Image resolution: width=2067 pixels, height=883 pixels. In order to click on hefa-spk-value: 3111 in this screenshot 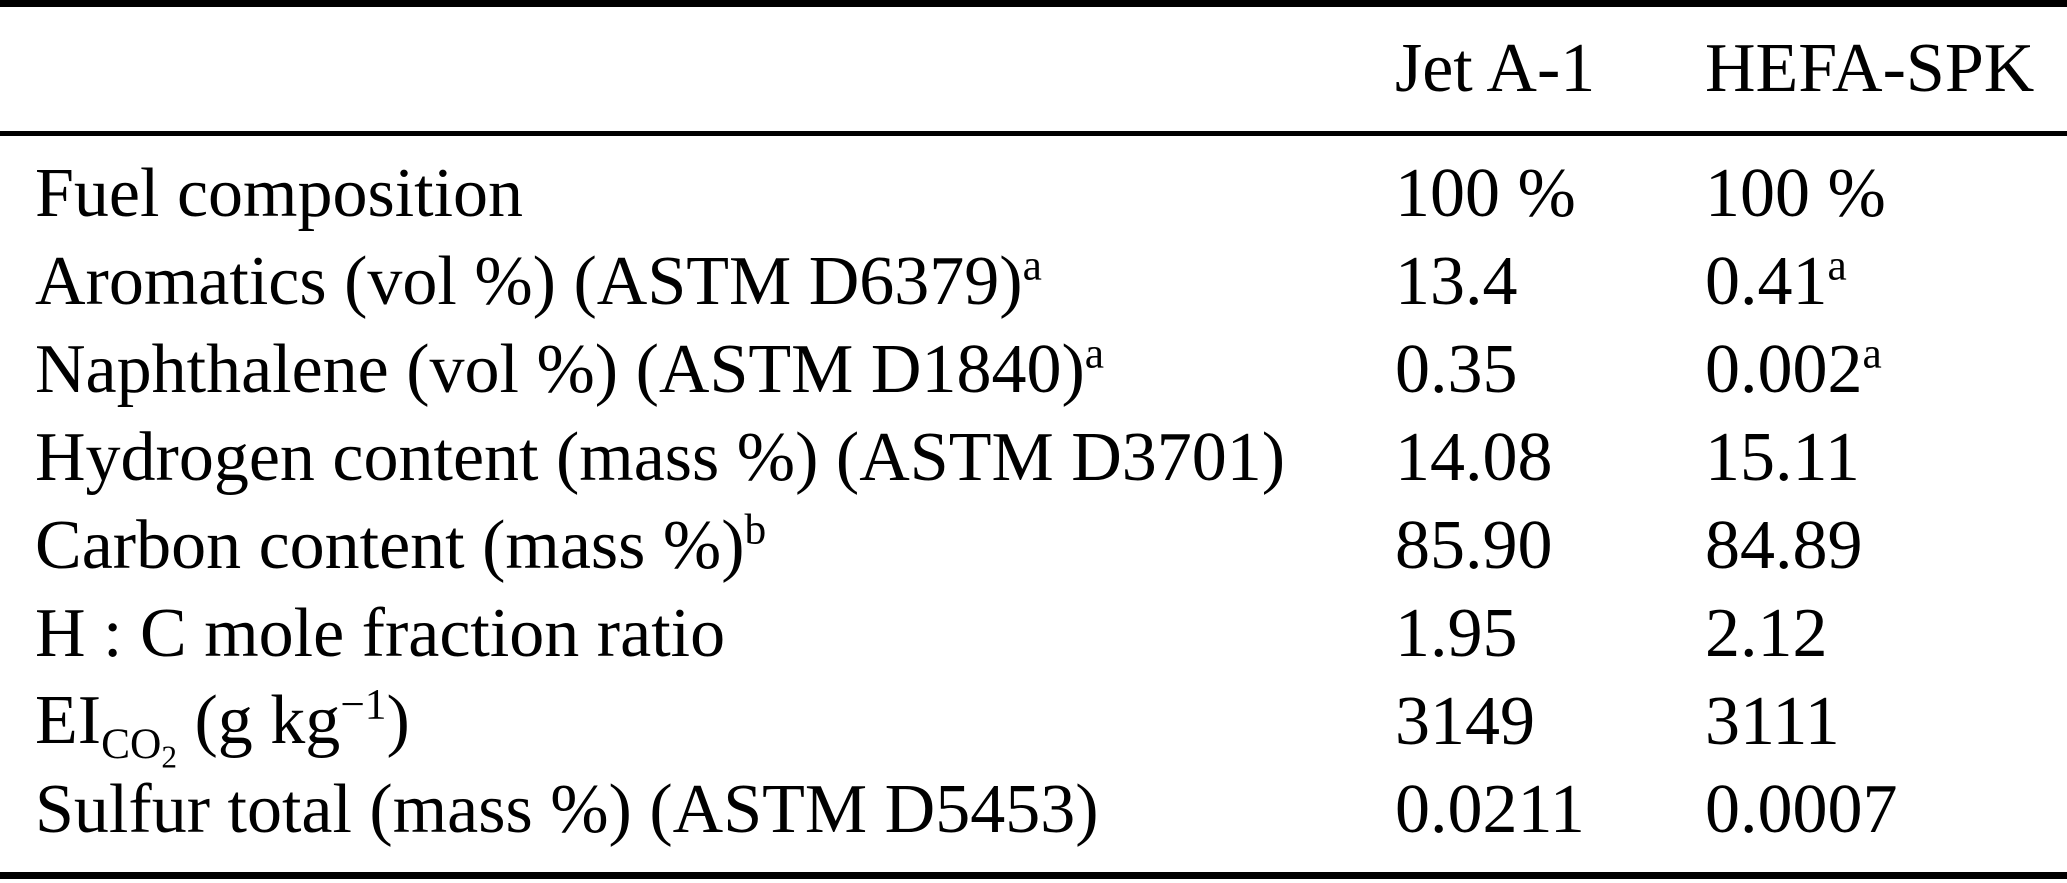, I will do `click(1772, 721)`.